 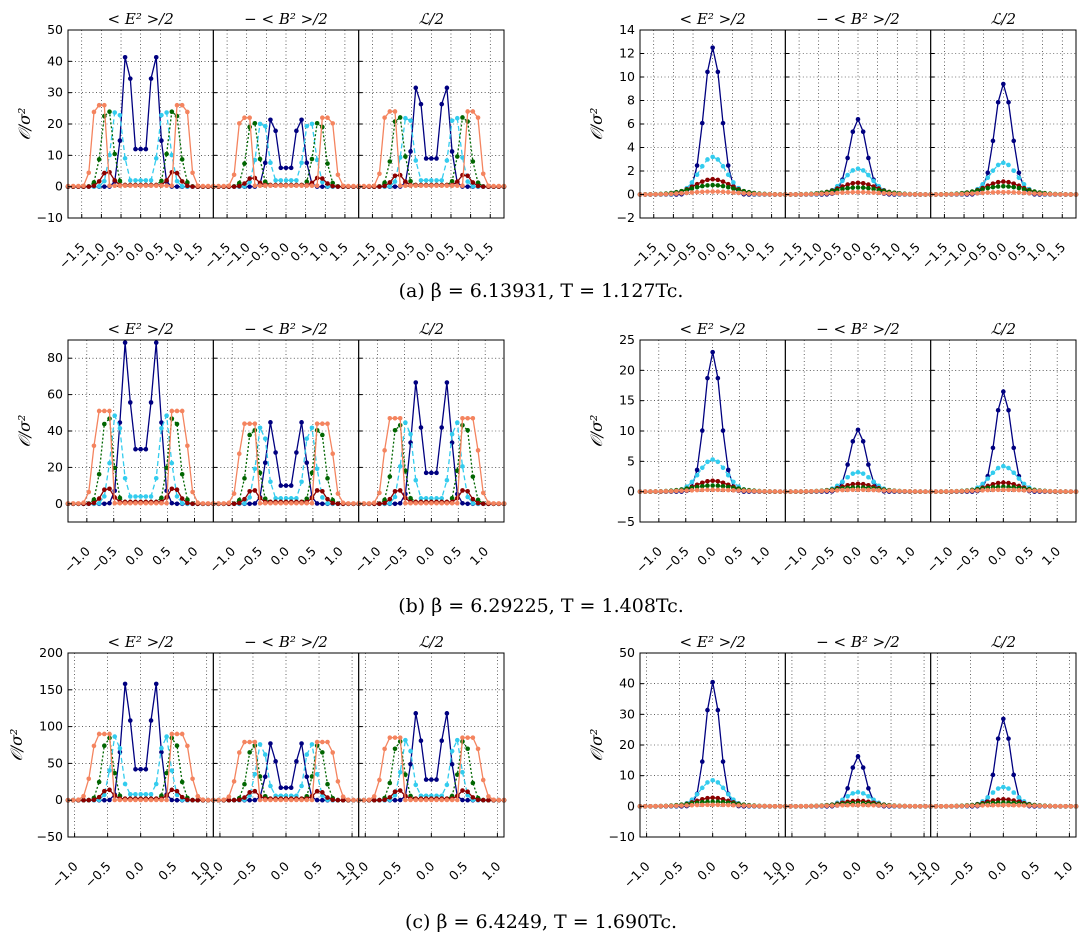 I want to click on y-tick-label: 40, so click(x=55, y=430).